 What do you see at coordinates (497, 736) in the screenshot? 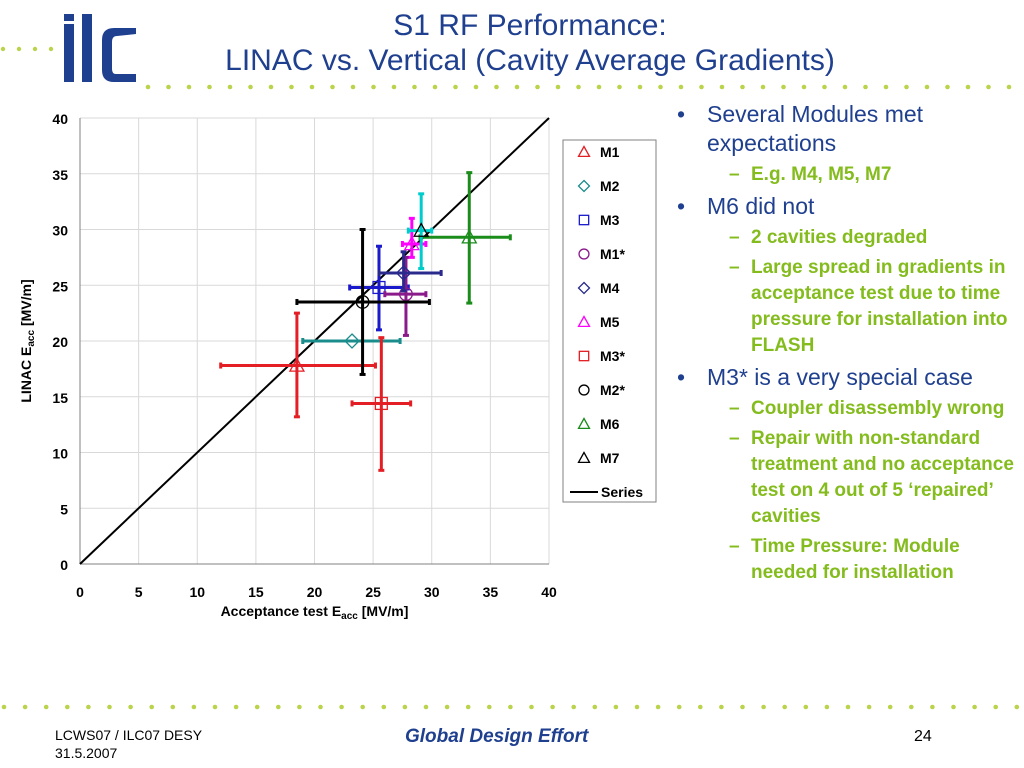
I see `footer-center: Global Design Effort` at bounding box center [497, 736].